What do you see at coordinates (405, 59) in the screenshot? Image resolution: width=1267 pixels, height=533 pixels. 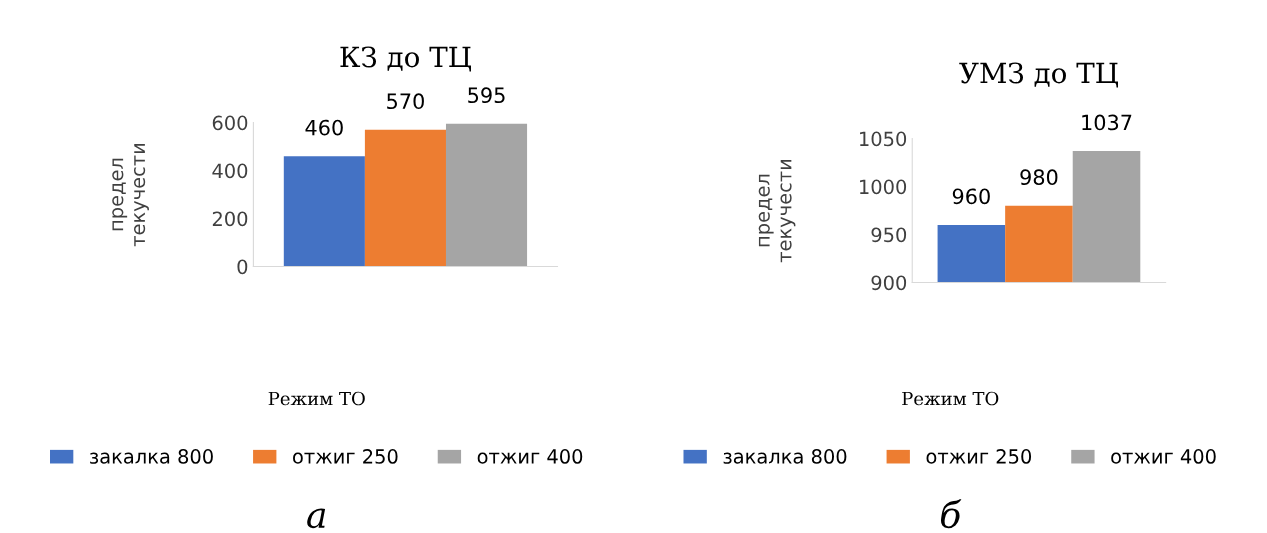 I see `chart-title: КЗ до ТЦ` at bounding box center [405, 59].